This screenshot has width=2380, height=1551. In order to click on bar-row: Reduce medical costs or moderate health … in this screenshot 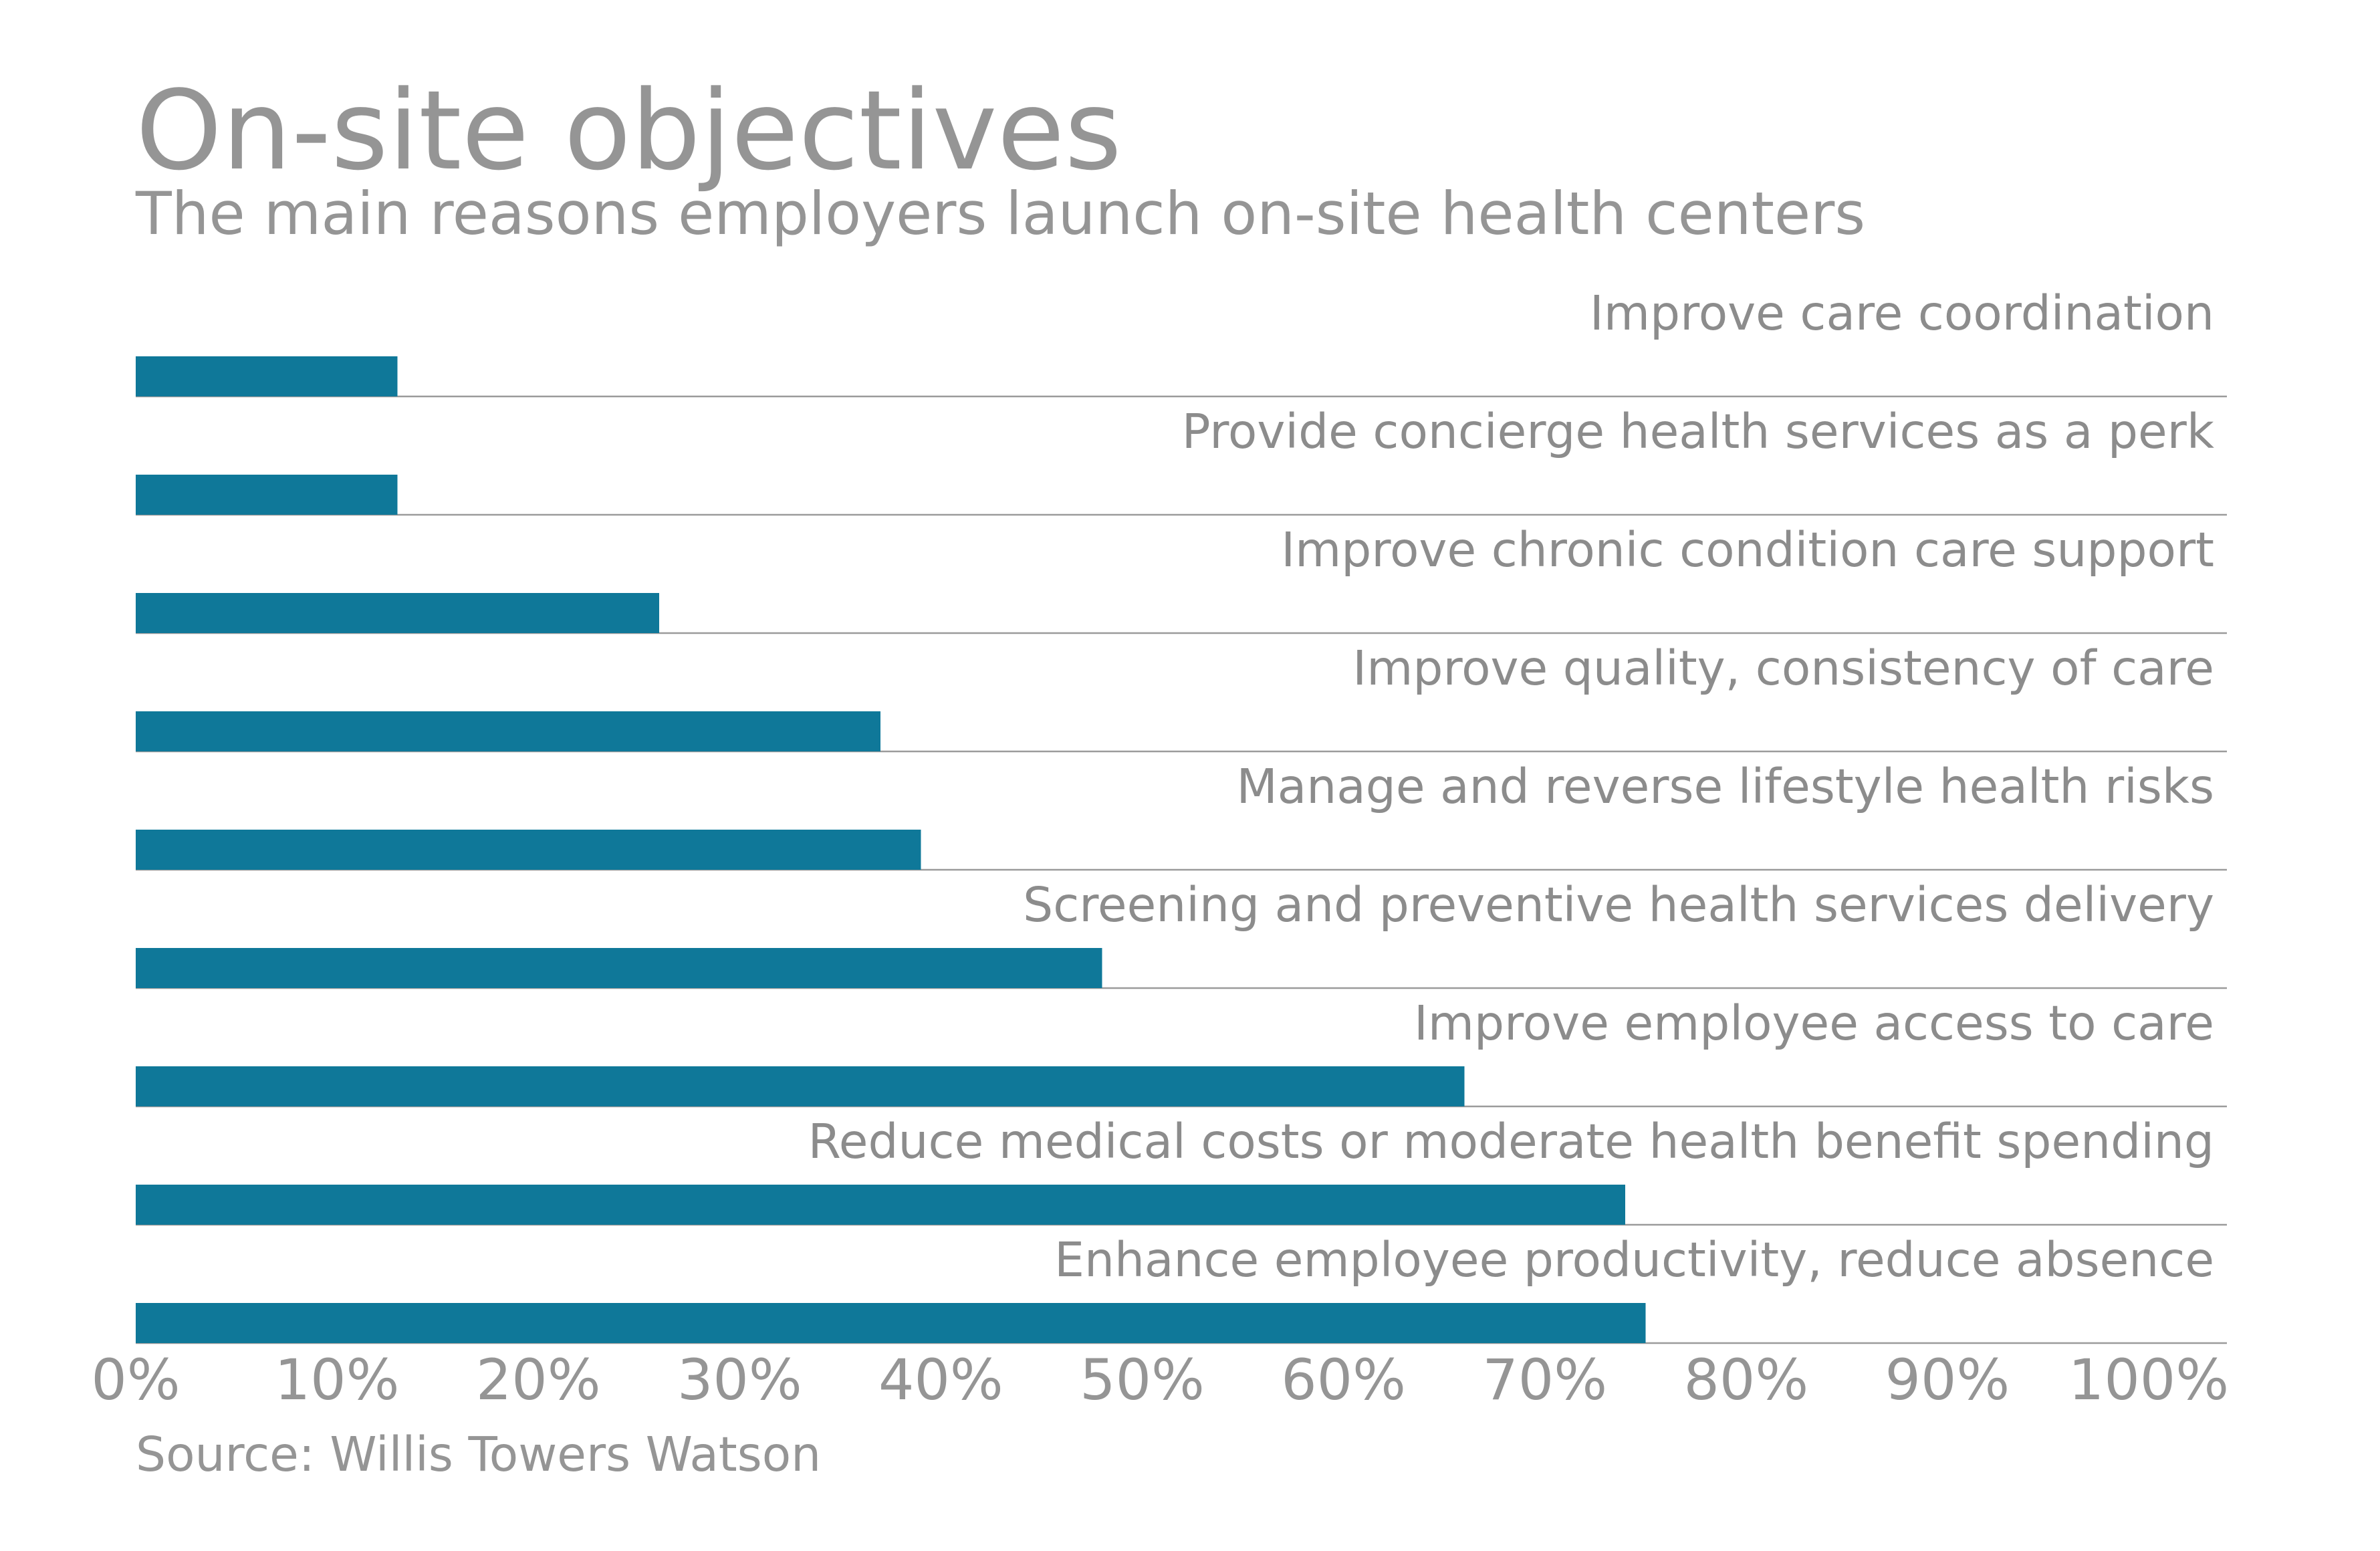, I will do `click(1181, 1170)`.